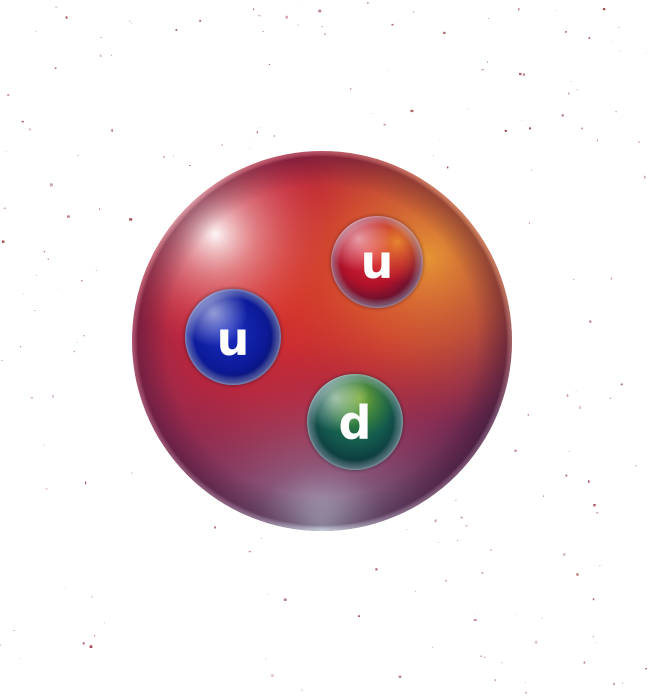 The height and width of the screenshot is (700, 650). Describe the element at coordinates (355, 422) in the screenshot. I see `quark-green: d` at that location.